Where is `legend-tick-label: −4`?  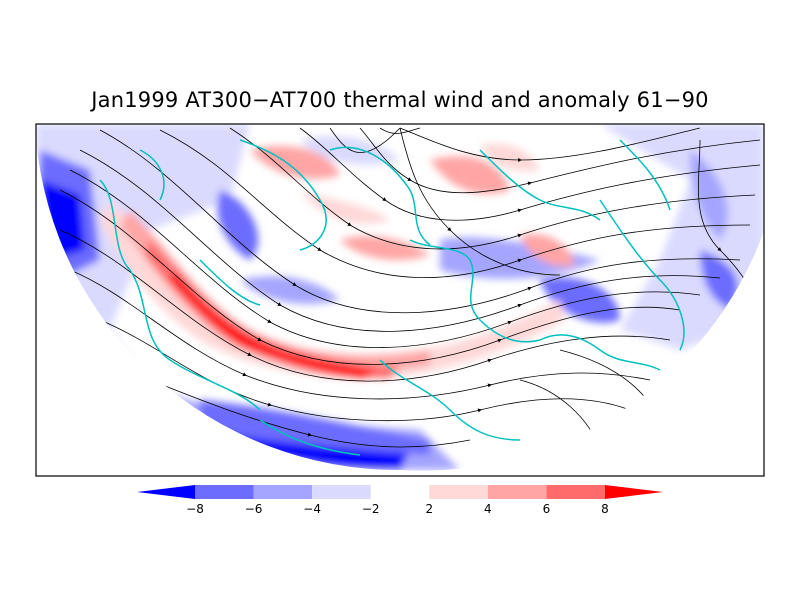
legend-tick-label: −4 is located at coordinates (312, 509).